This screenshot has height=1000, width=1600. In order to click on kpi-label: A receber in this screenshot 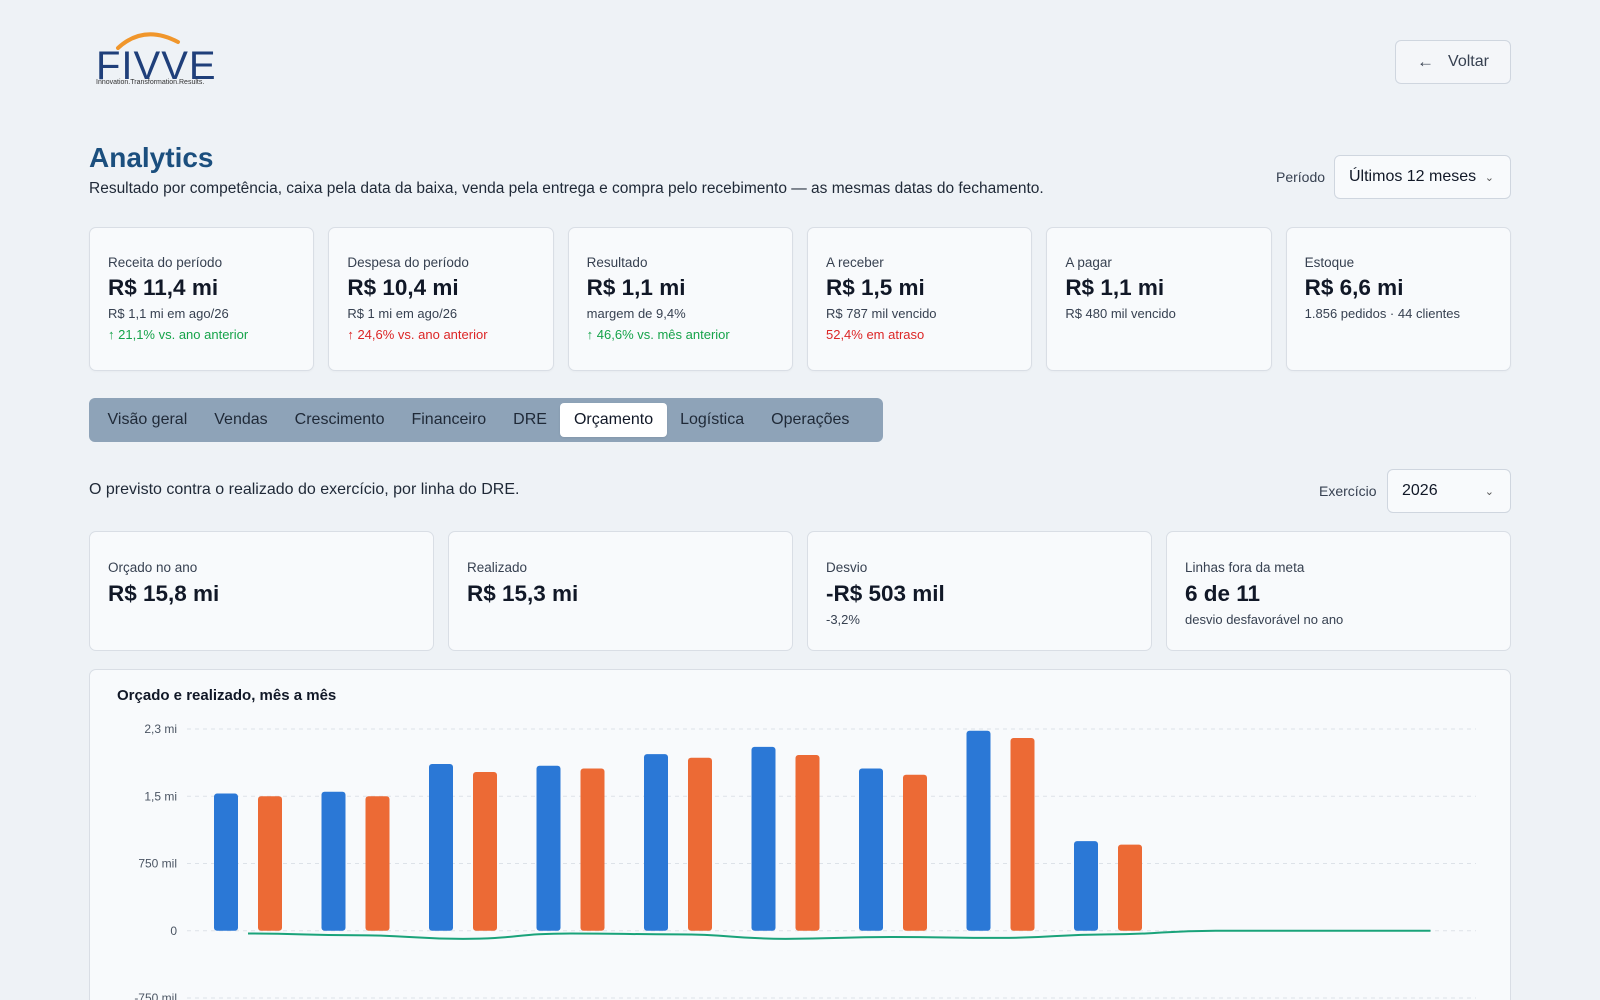, I will do `click(854, 262)`.